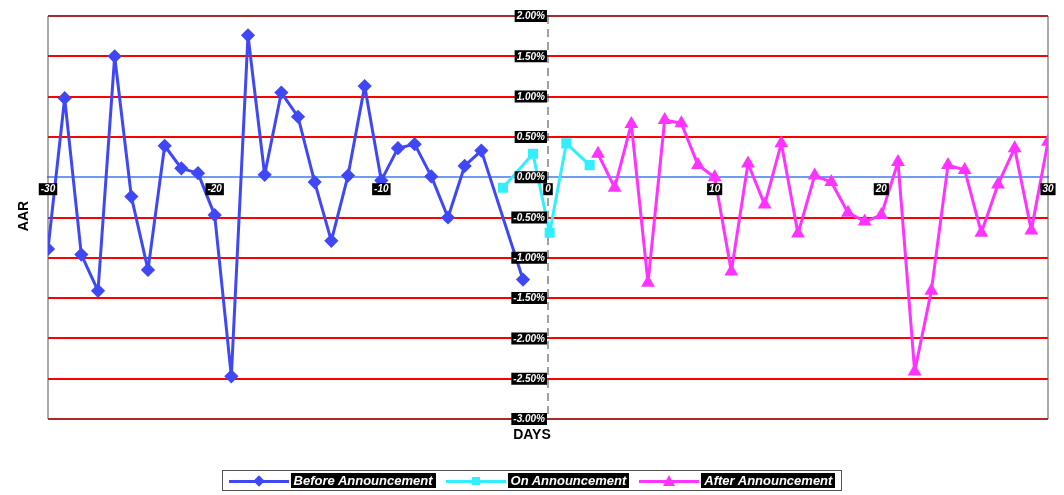 The height and width of the screenshot is (495, 1064). What do you see at coordinates (1048, 189) in the screenshot?
I see `x-tick-label: 30` at bounding box center [1048, 189].